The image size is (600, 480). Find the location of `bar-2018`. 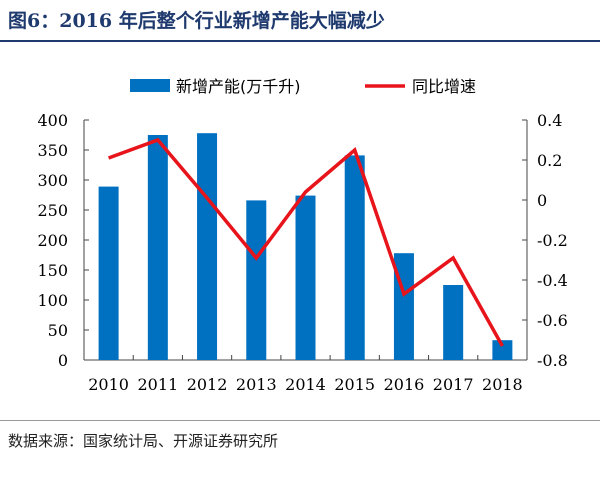

bar-2018 is located at coordinates (502, 350).